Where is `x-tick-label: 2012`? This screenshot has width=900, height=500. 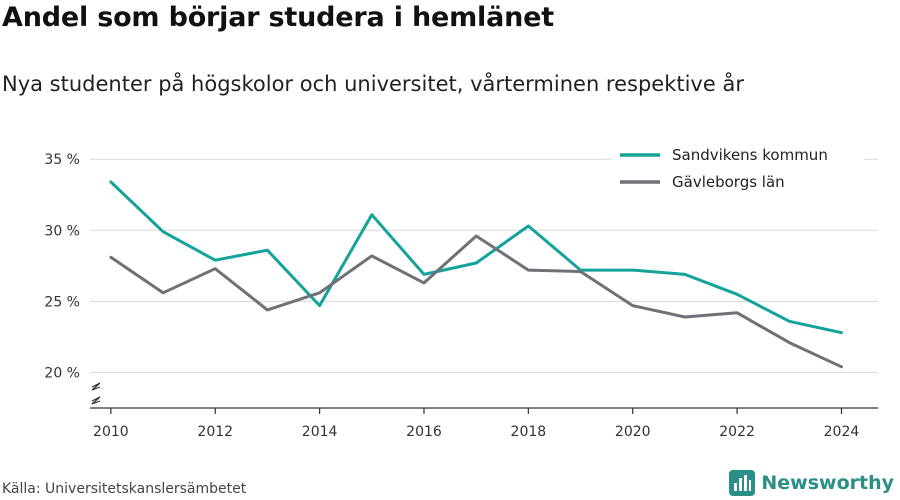
x-tick-label: 2012 is located at coordinates (215, 432).